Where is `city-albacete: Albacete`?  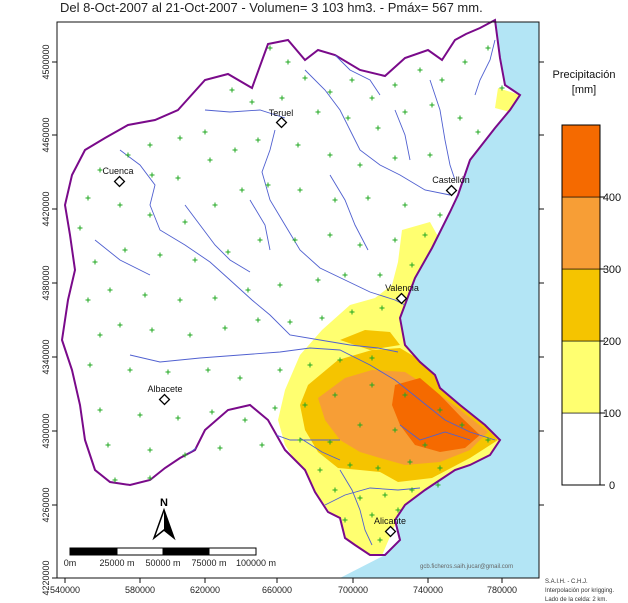
city-albacete: Albacete is located at coordinates (165, 395).